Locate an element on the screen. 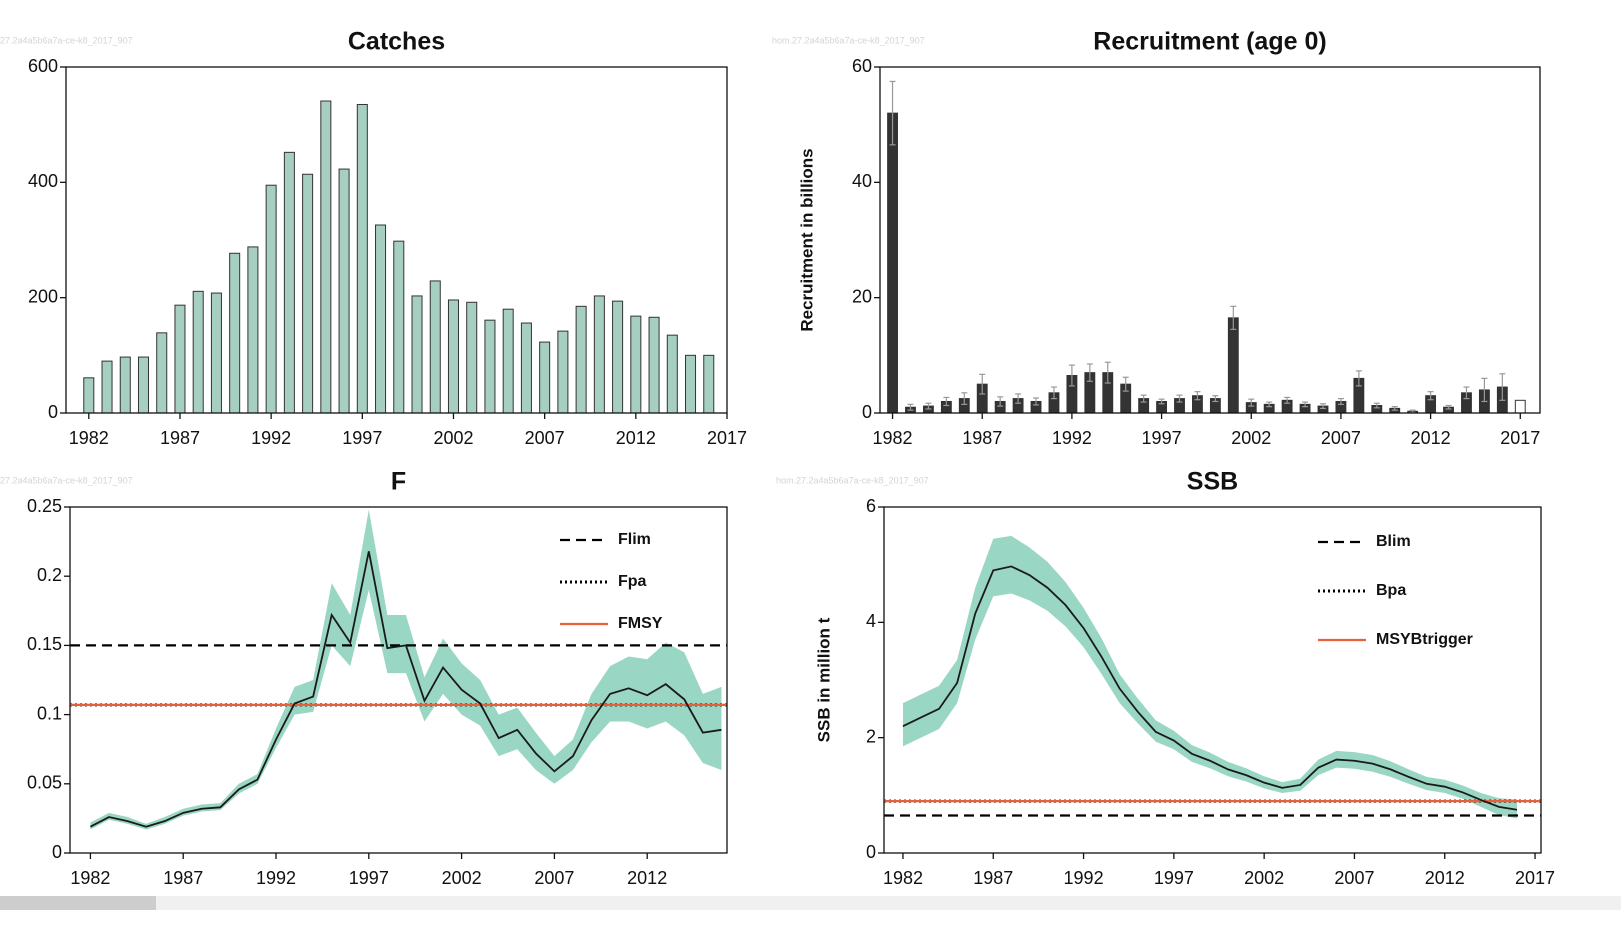 The width and height of the screenshot is (1621, 947). y-tick-label: 60 is located at coordinates (862, 66).